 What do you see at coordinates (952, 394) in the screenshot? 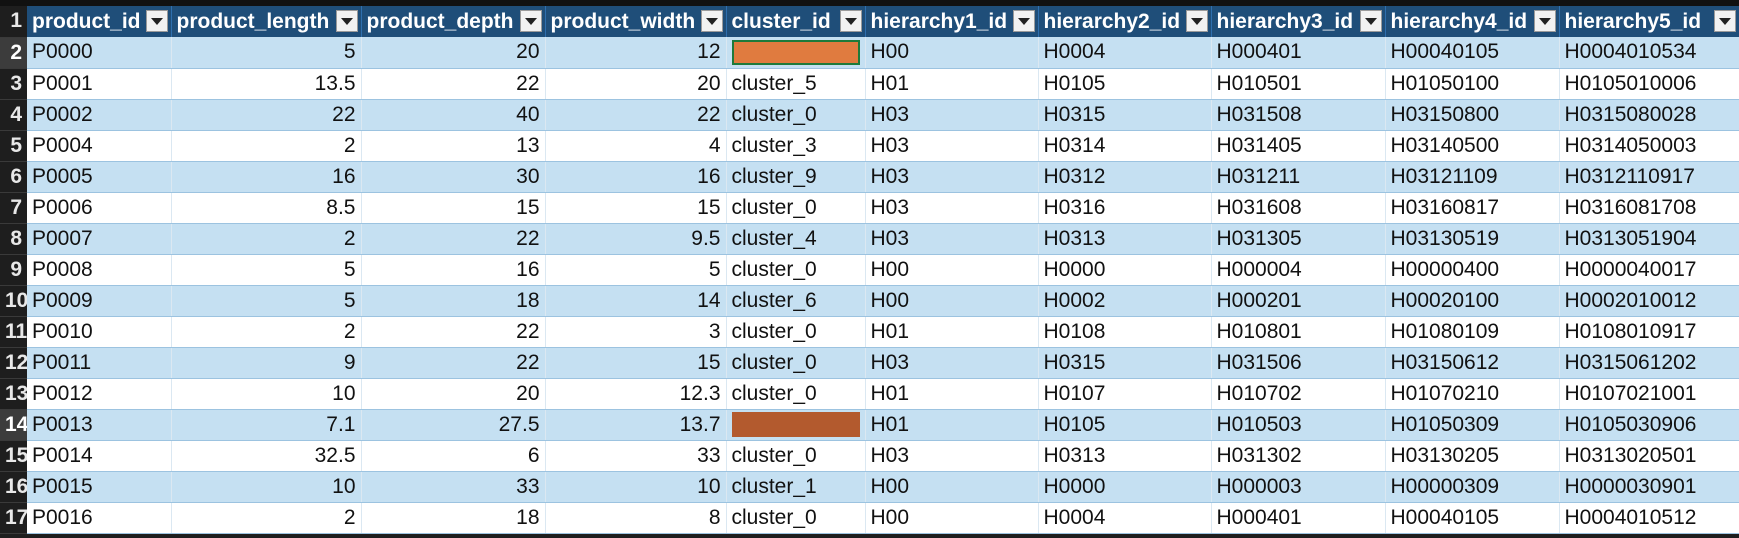
I see `cell-h1: H01` at bounding box center [952, 394].